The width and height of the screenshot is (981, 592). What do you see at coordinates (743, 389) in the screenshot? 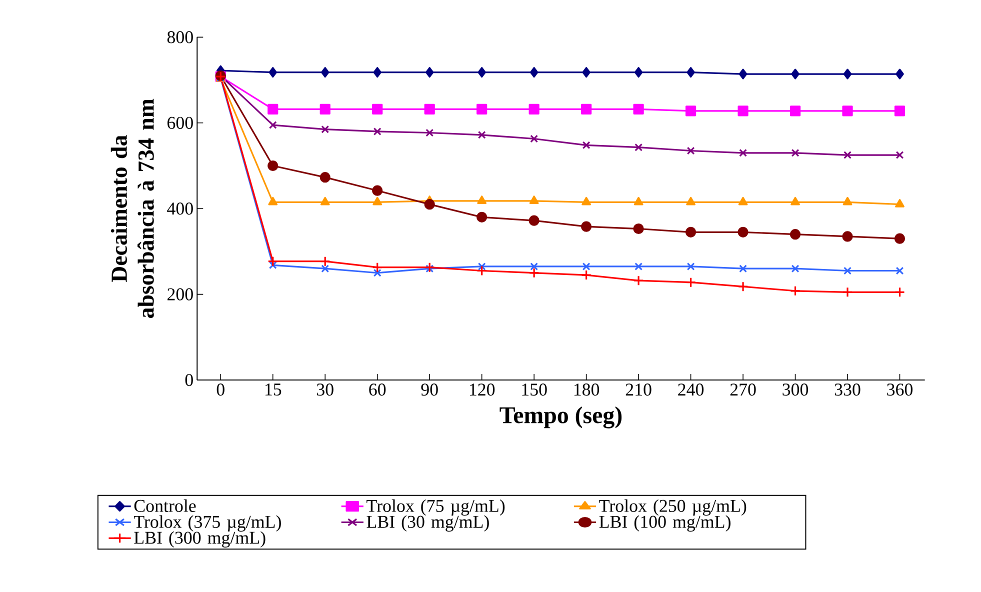
I see `x-tick-label: 270` at bounding box center [743, 389].